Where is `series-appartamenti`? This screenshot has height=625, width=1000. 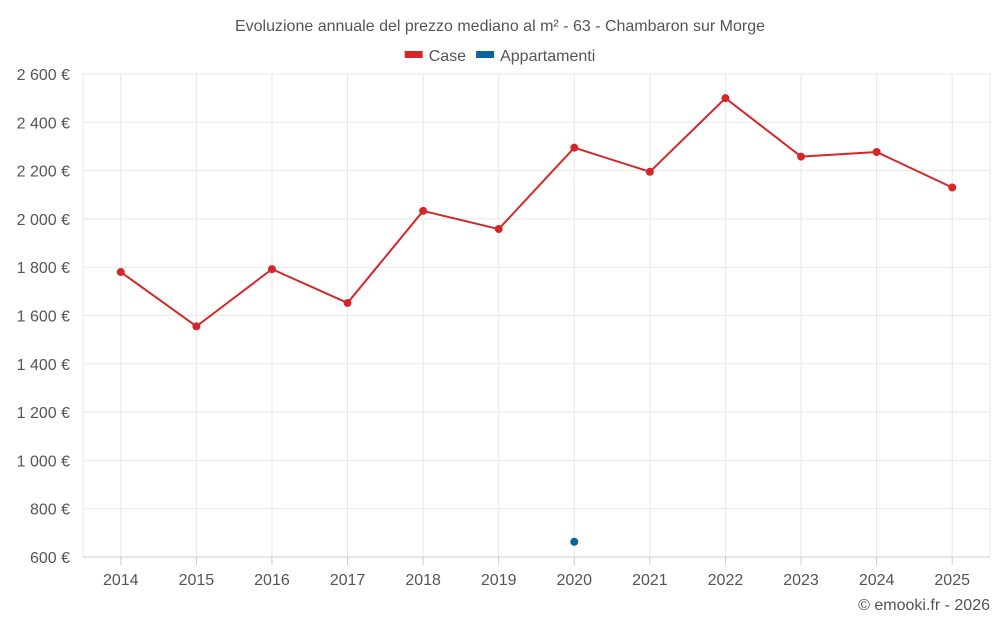 series-appartamenti is located at coordinates (574, 541).